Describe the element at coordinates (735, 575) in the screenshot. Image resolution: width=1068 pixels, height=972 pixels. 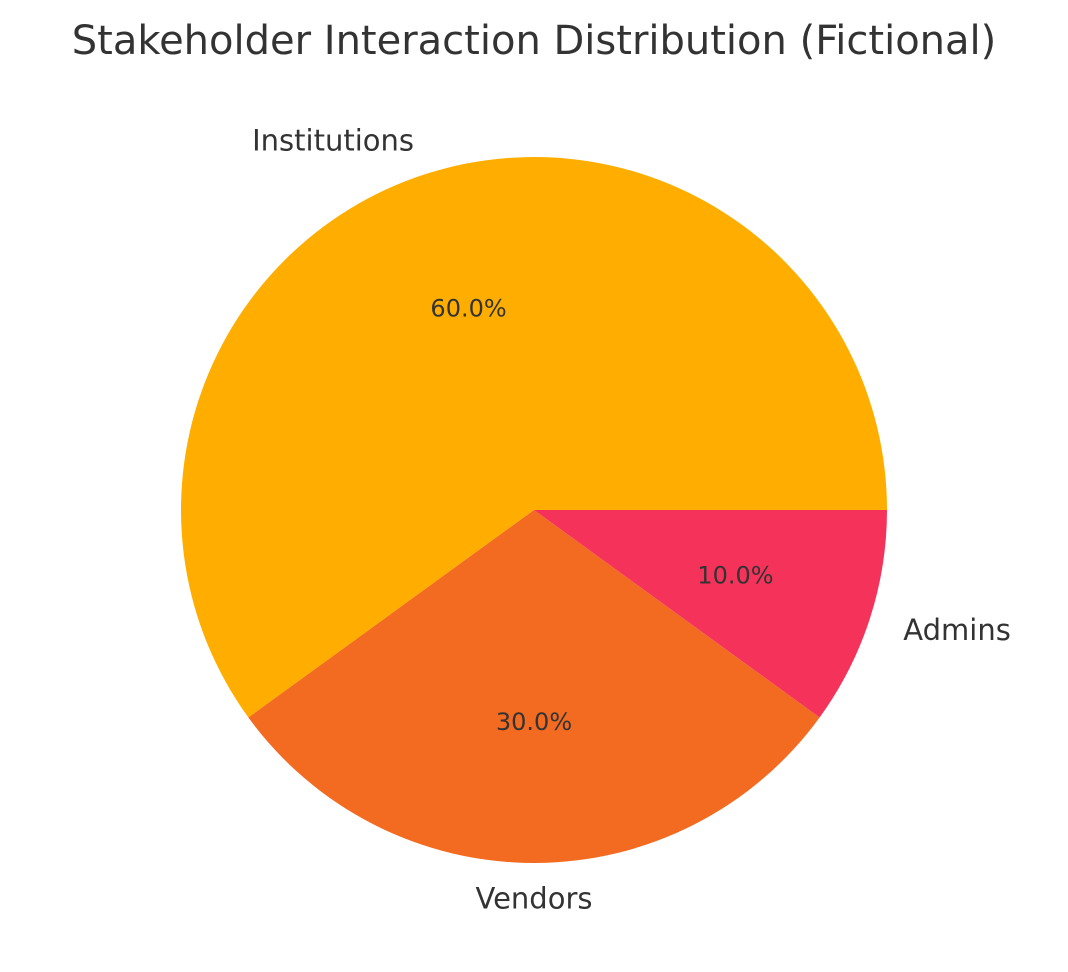
I see `slice-value-label-admins: 10.0%` at that location.